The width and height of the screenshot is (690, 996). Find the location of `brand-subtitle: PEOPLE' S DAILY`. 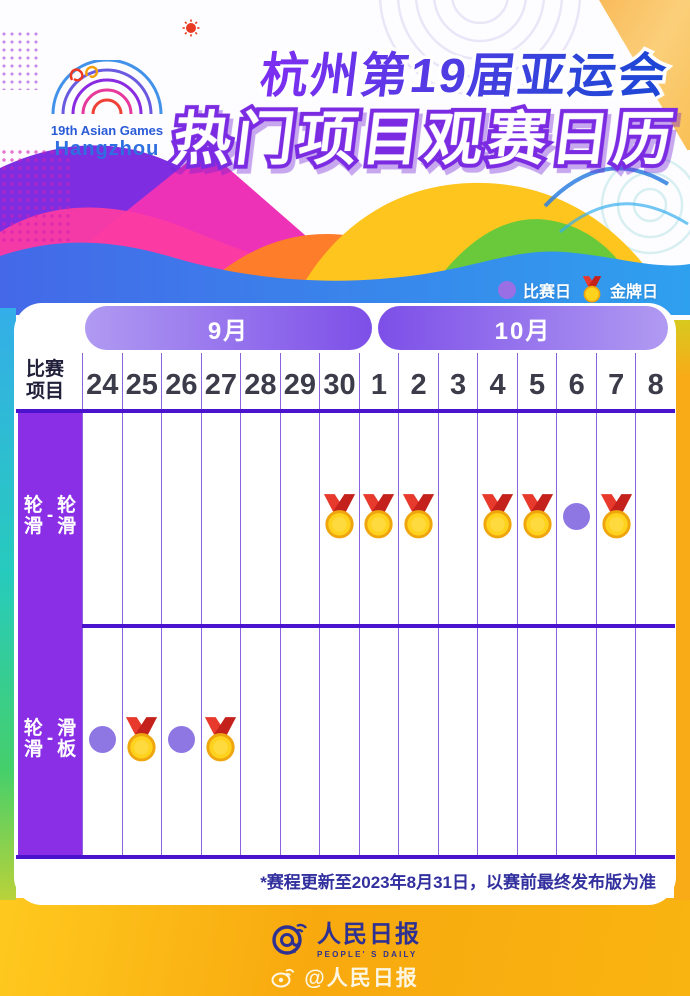

brand-subtitle: PEOPLE' S DAILY is located at coordinates (367, 954).